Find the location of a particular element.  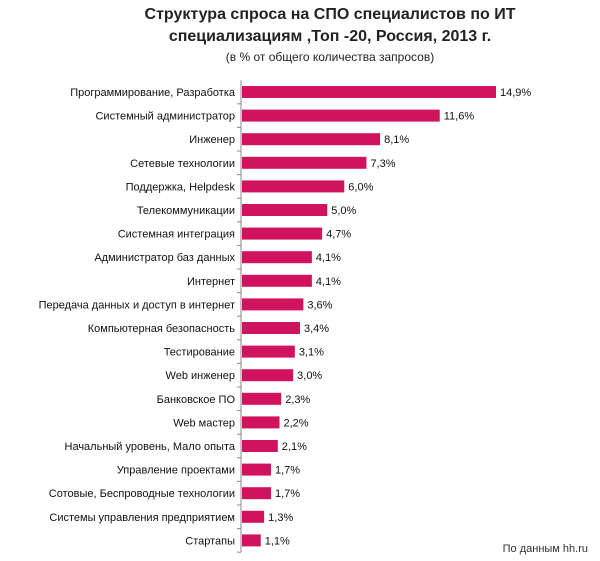

category-label: Компьютерная безопасность is located at coordinates (162, 329).